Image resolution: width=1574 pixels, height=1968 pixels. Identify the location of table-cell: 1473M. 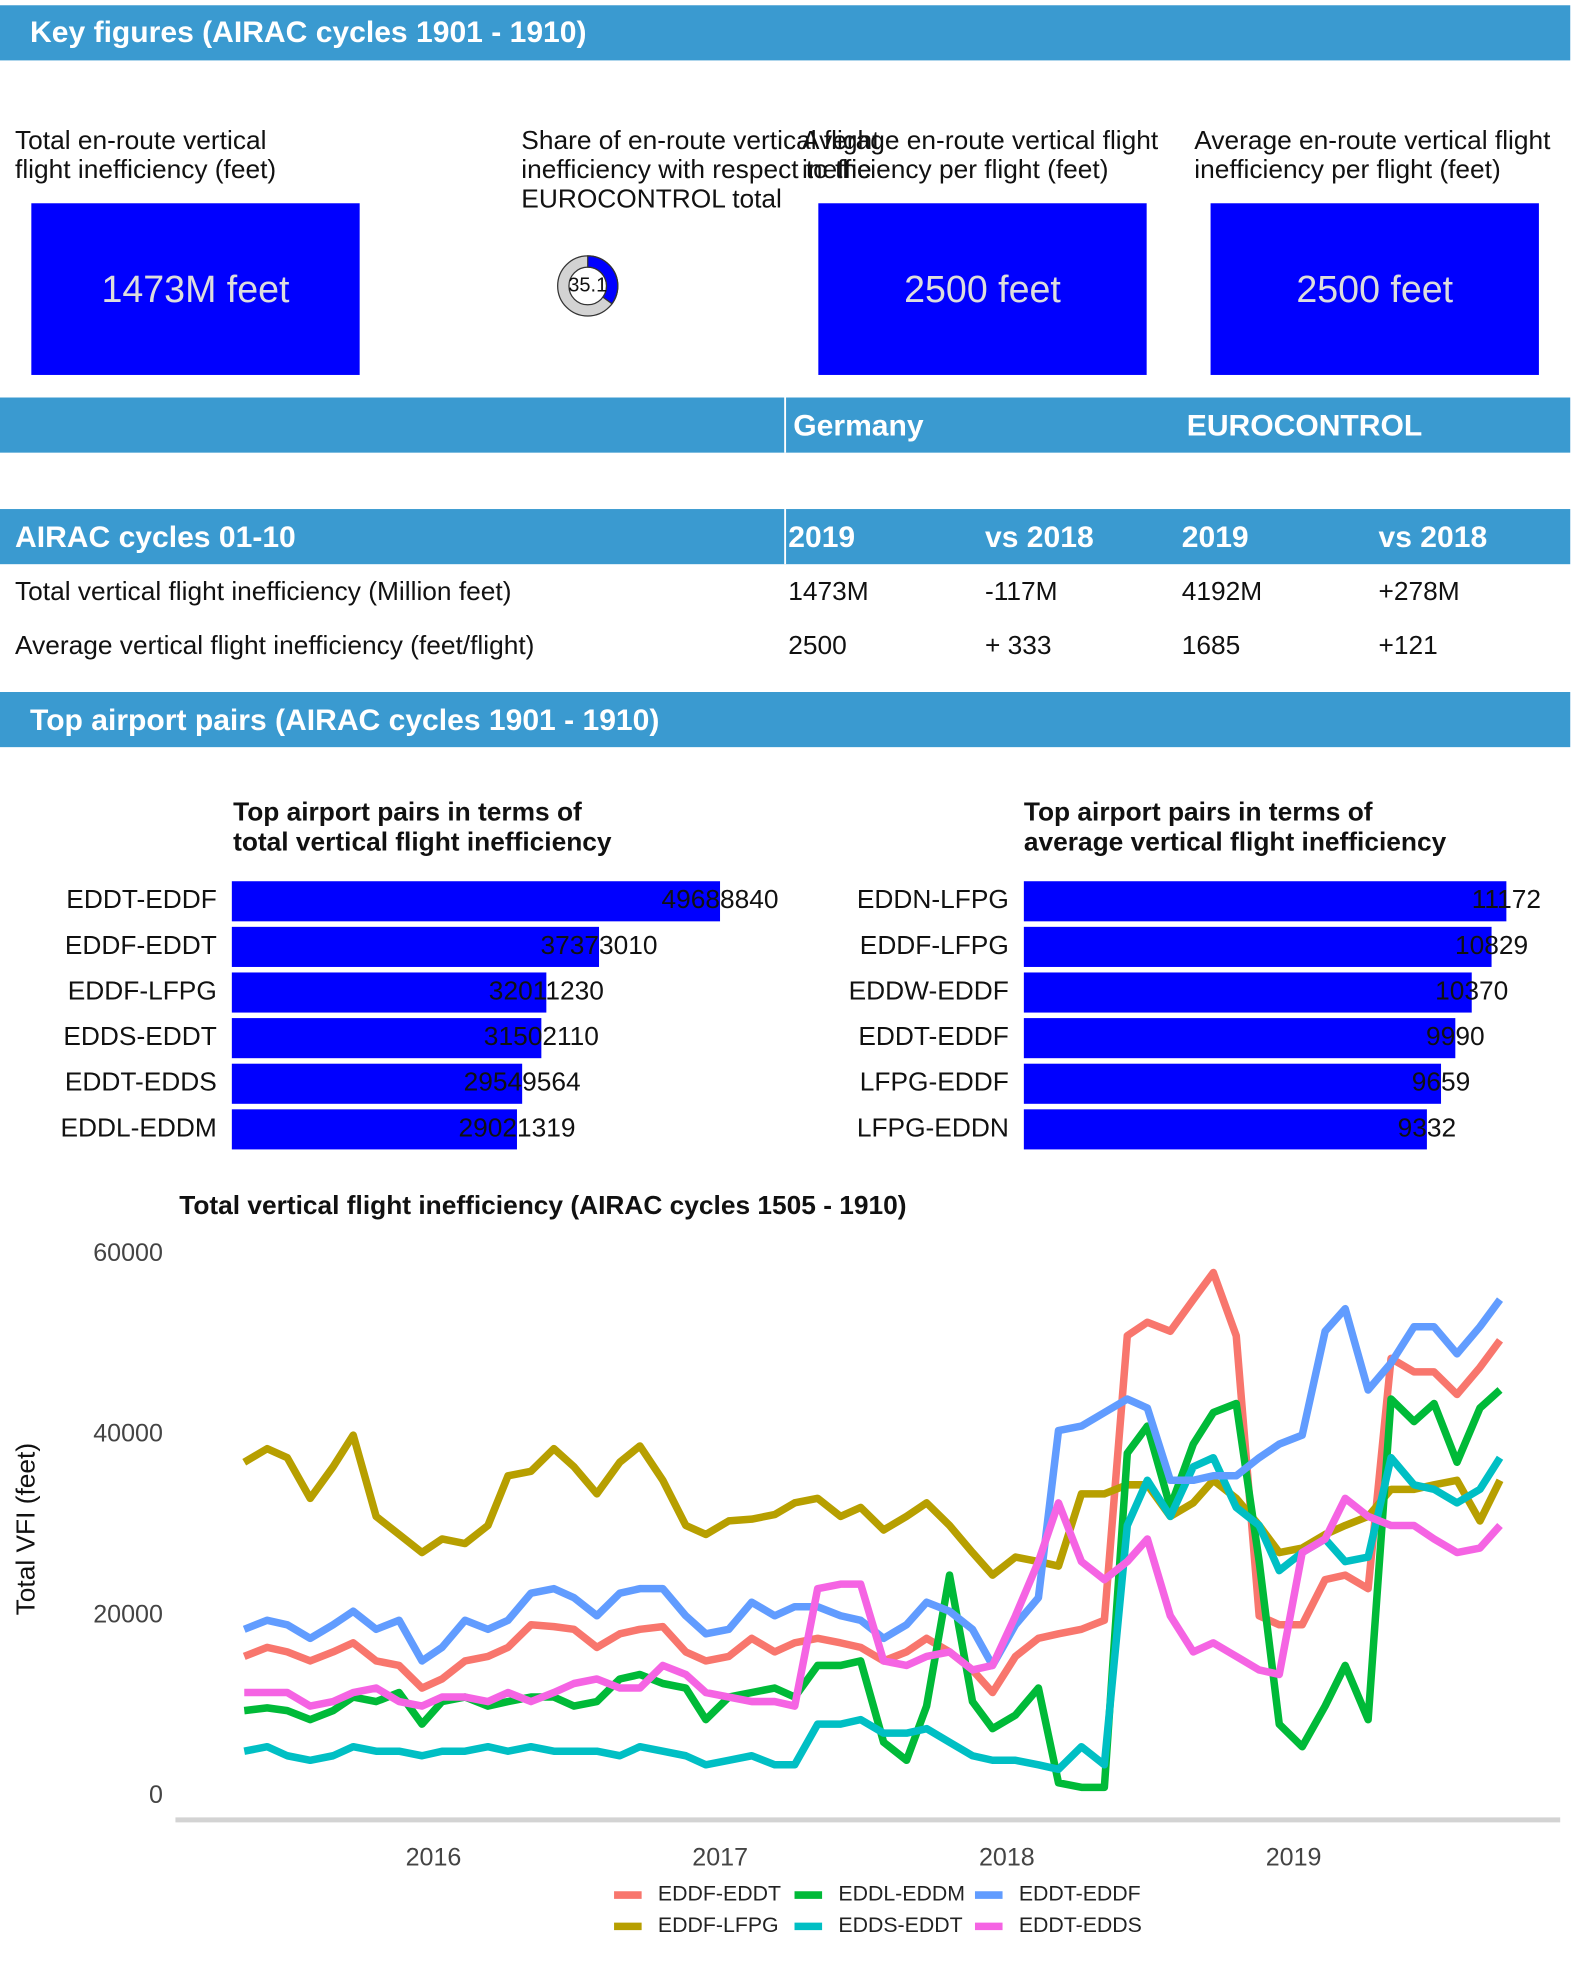
(828, 591).